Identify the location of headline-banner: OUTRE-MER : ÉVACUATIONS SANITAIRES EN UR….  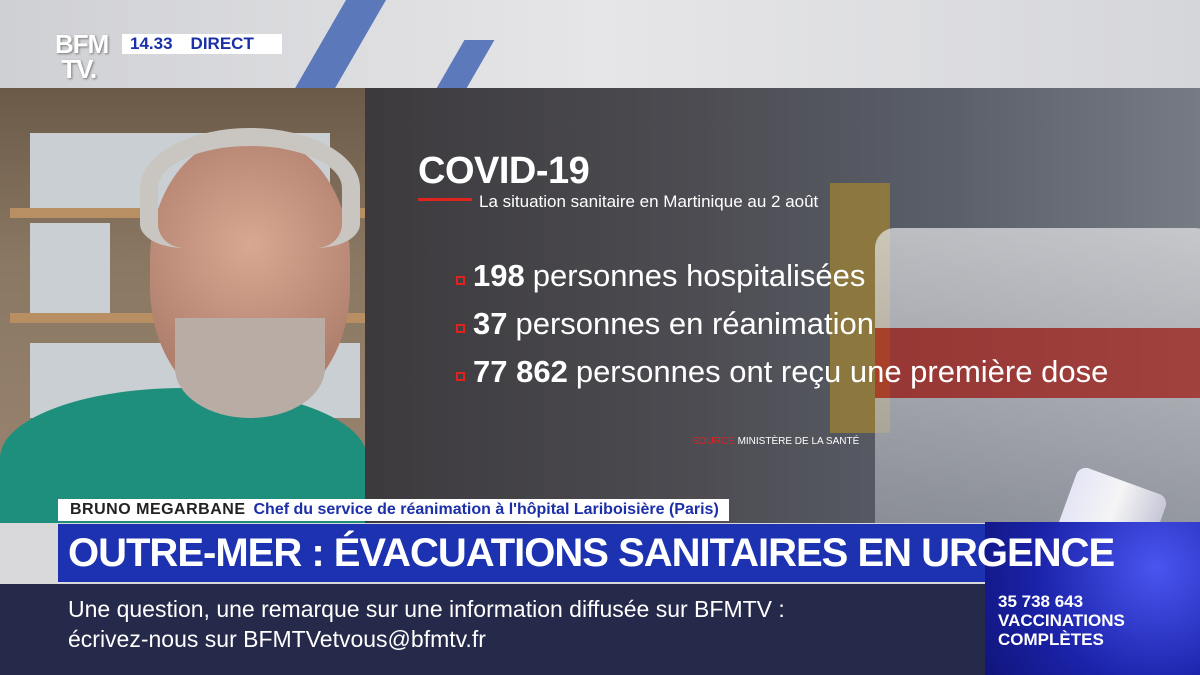
(586, 553).